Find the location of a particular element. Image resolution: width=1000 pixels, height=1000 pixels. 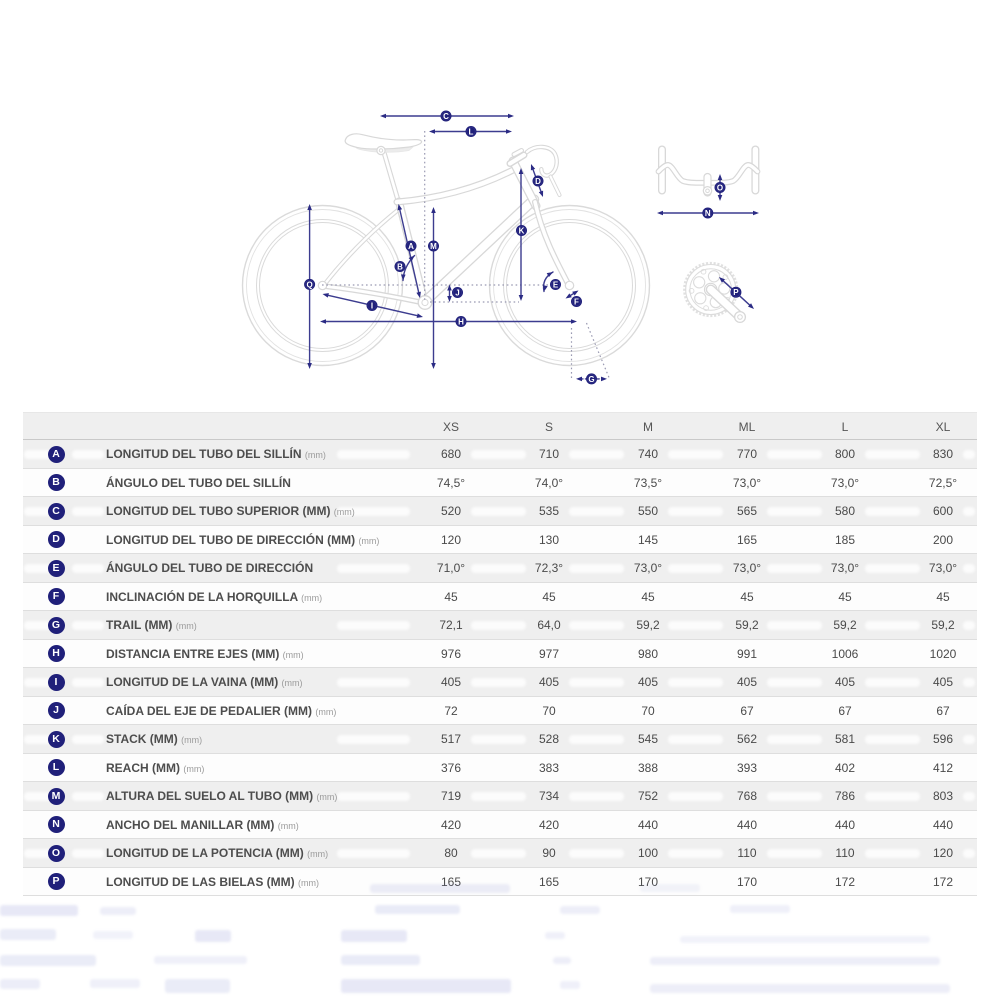

svg-text: P is located at coordinates (736, 292).